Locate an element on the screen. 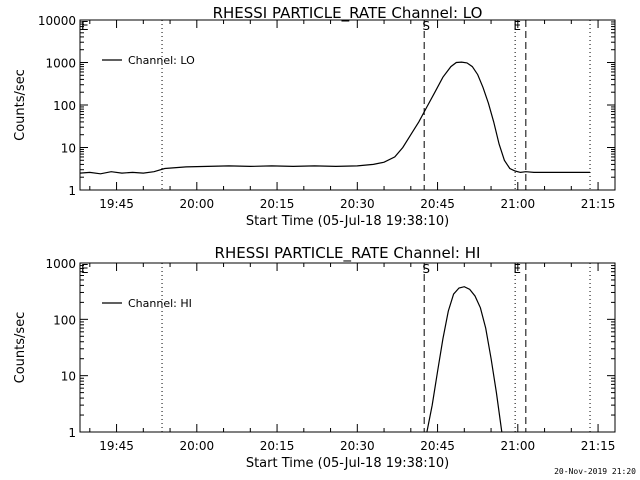  chart-title: RHESSI PARTICLE_RATE Channel: HI is located at coordinates (348, 253).